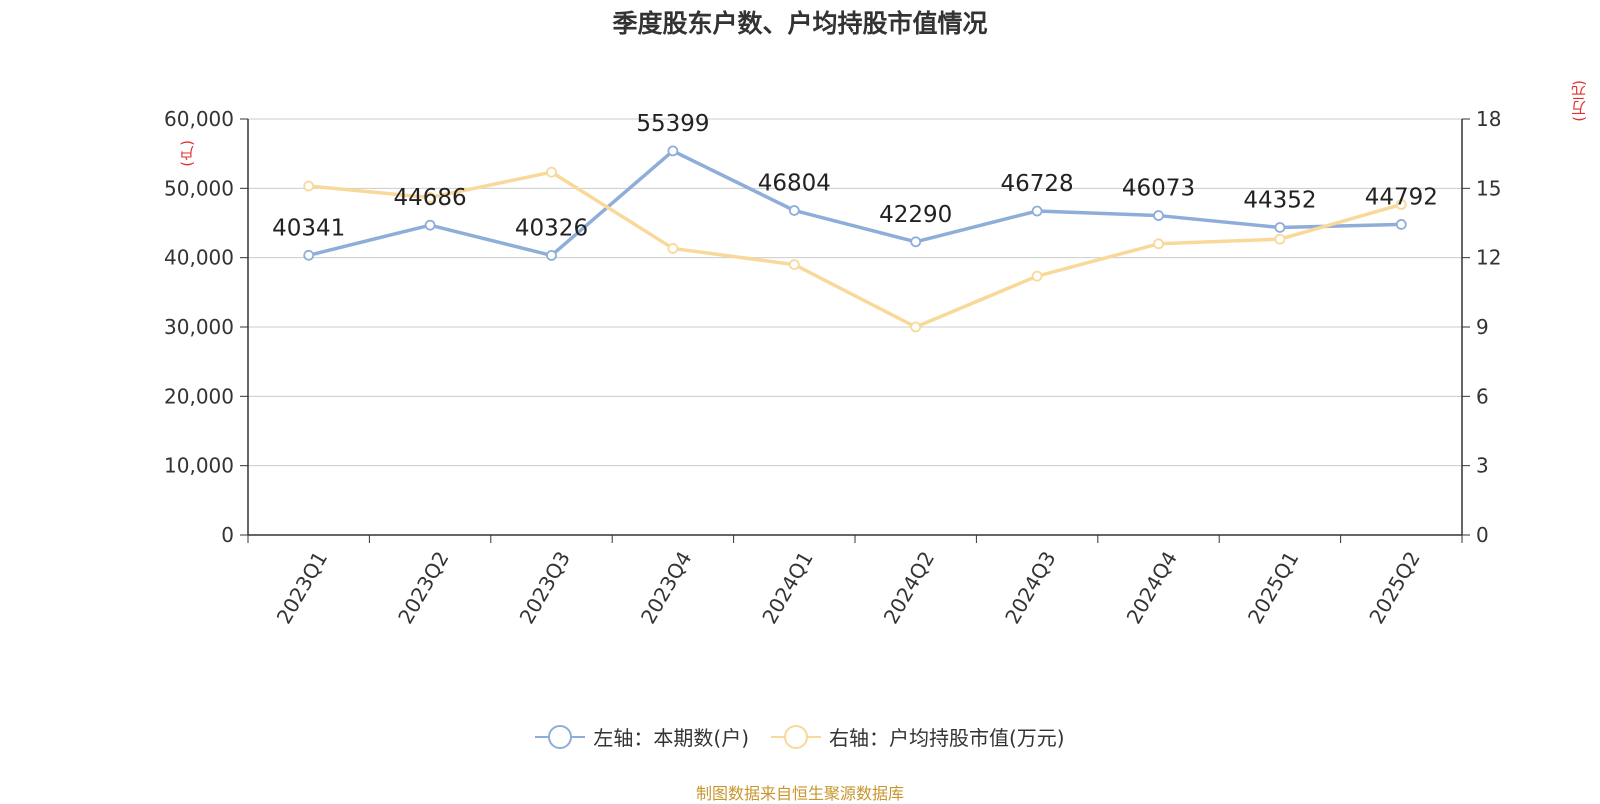 The image size is (1600, 804). Describe the element at coordinates (308, 228) in the screenshot. I see `data-label: 40341` at that location.